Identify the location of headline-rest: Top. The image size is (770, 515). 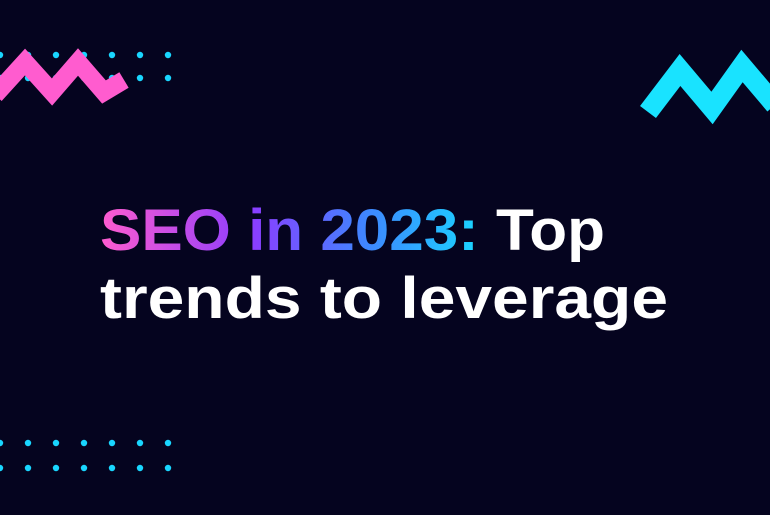
(550, 230).